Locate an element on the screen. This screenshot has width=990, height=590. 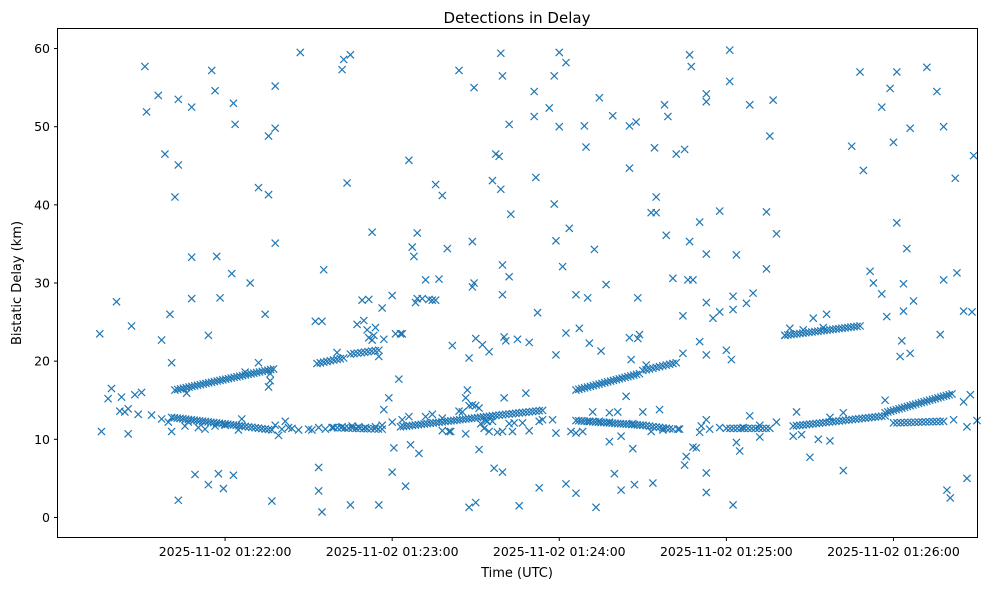
y-axis-label: Bistatic Delay (km) is located at coordinates (17, 283).